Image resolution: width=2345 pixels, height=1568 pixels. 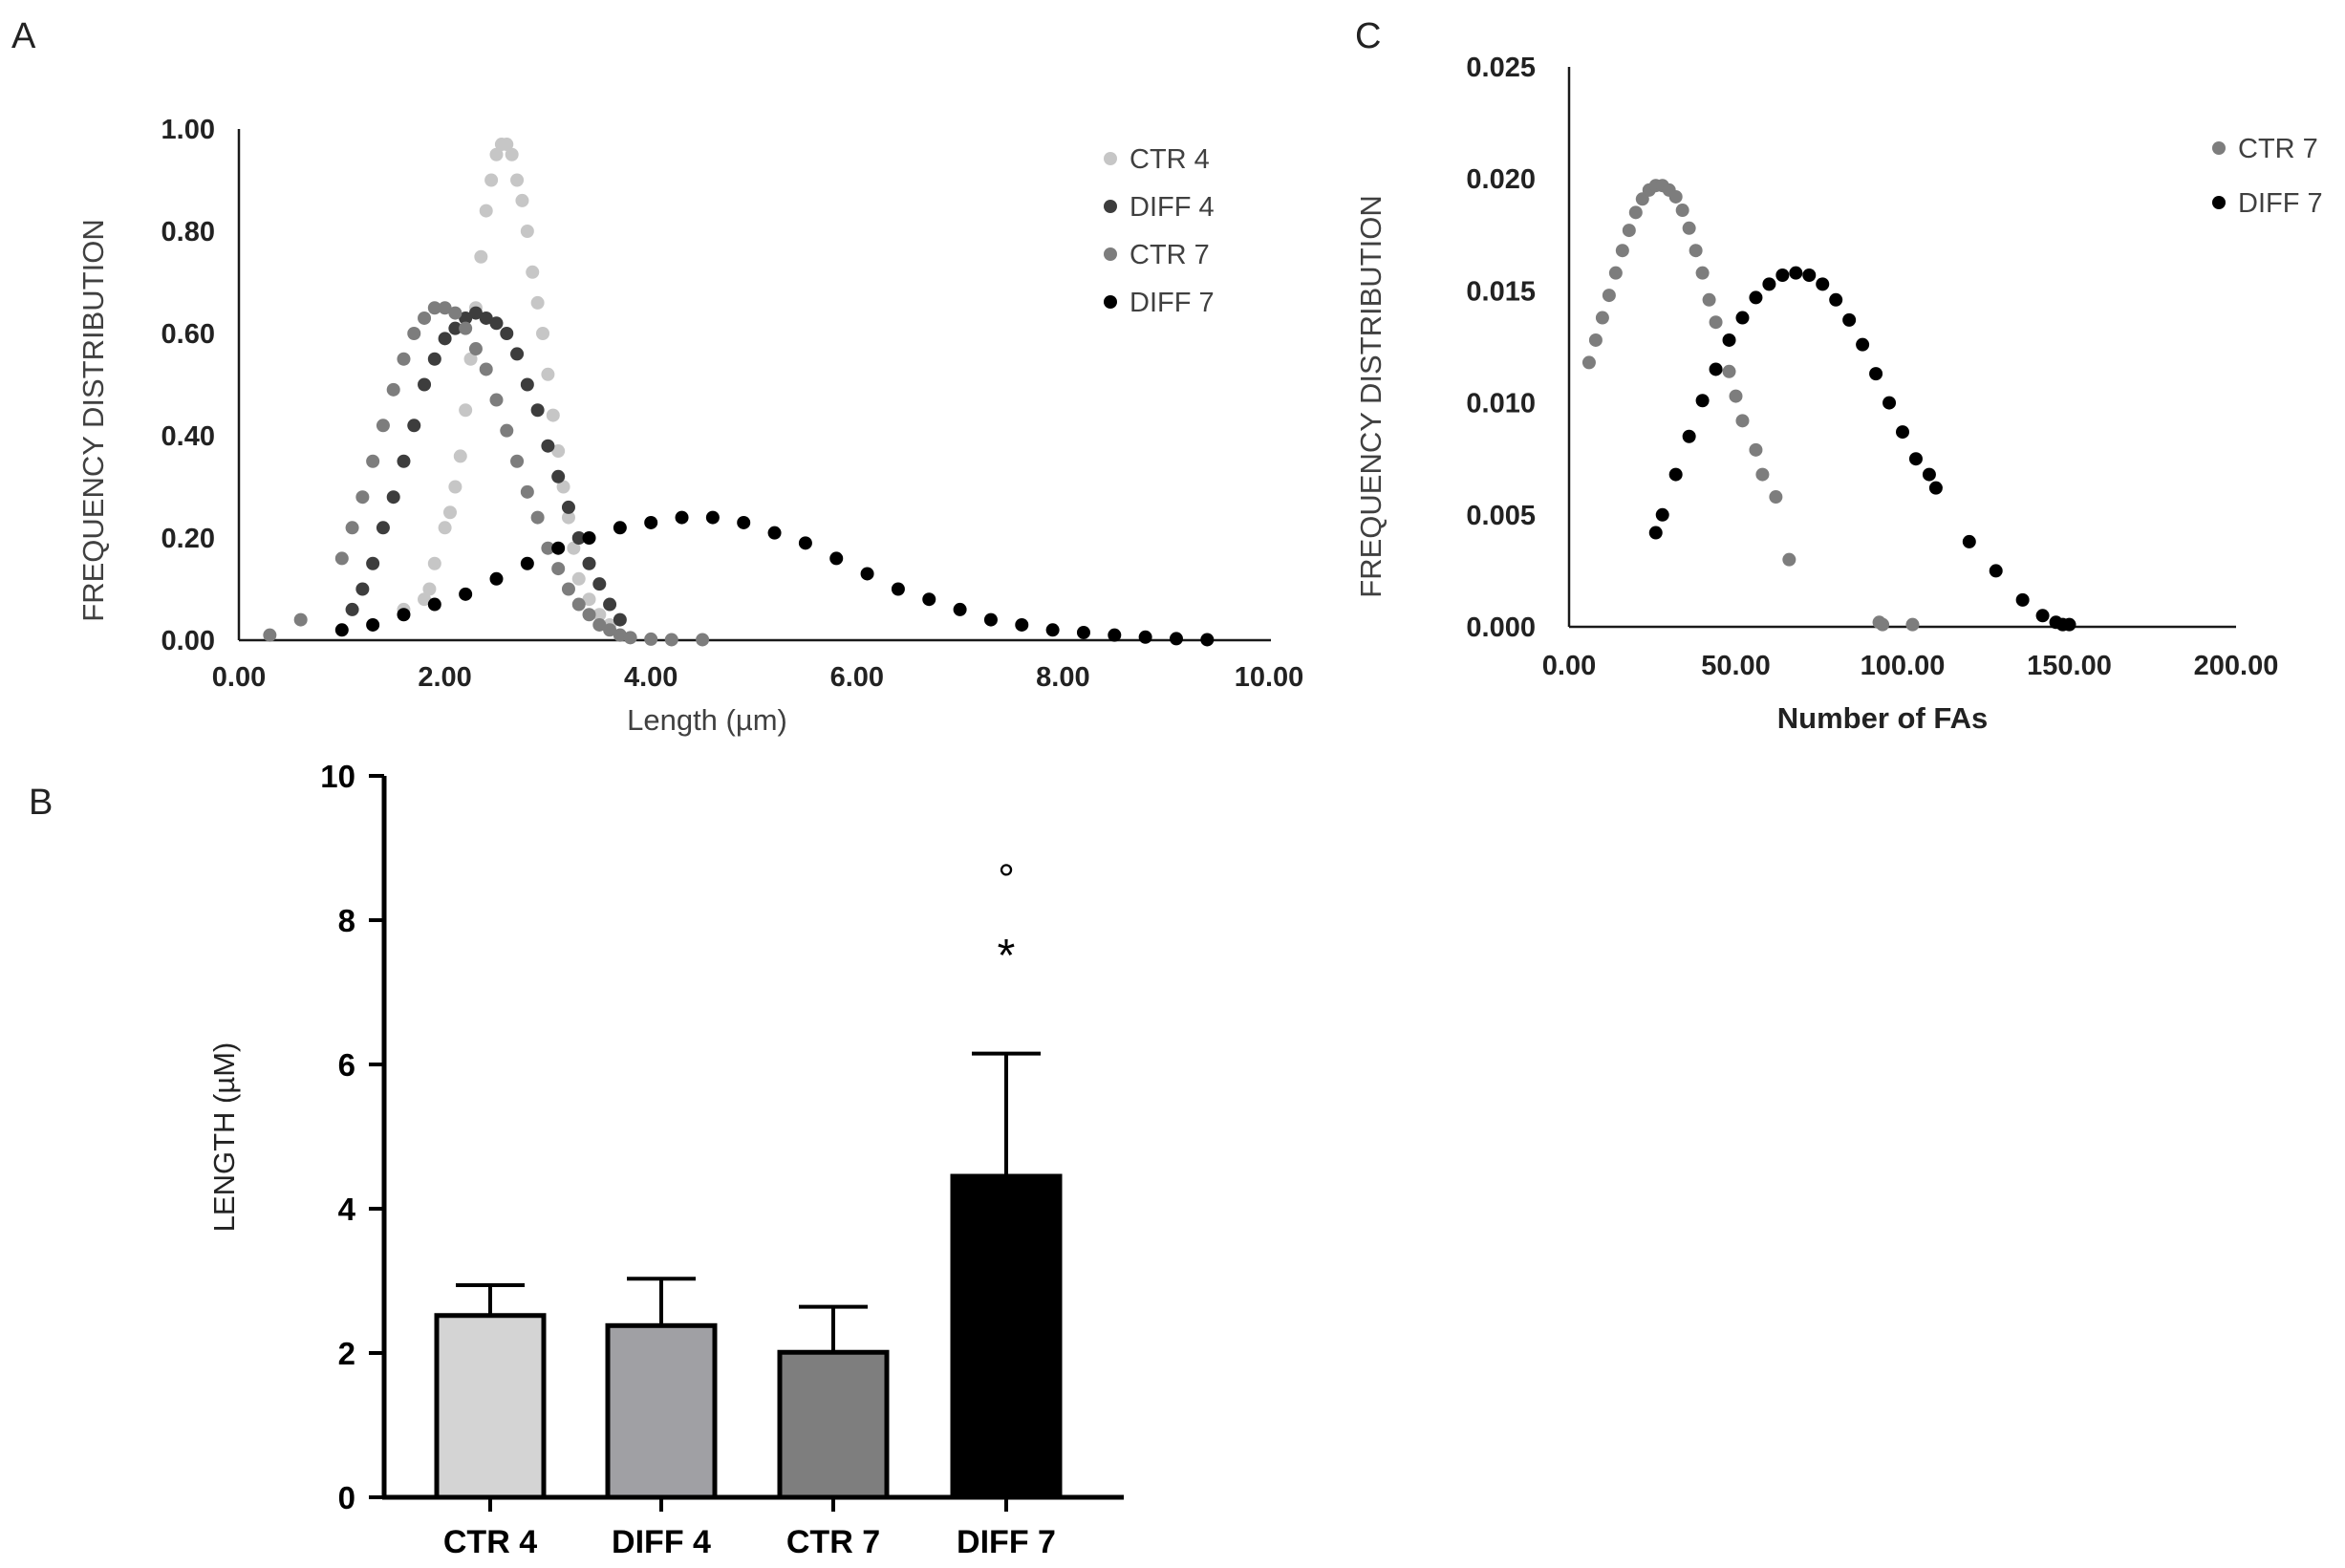 I want to click on x-tick-label: DIFF 4, so click(x=661, y=1542).